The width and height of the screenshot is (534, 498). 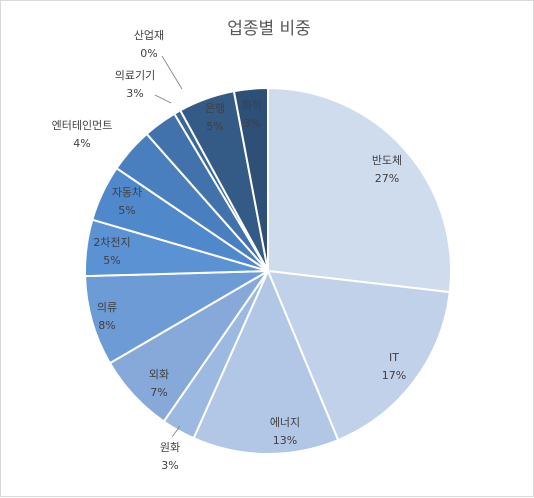 What do you see at coordinates (81, 143) in the screenshot?
I see `slice-value-label: 4%` at bounding box center [81, 143].